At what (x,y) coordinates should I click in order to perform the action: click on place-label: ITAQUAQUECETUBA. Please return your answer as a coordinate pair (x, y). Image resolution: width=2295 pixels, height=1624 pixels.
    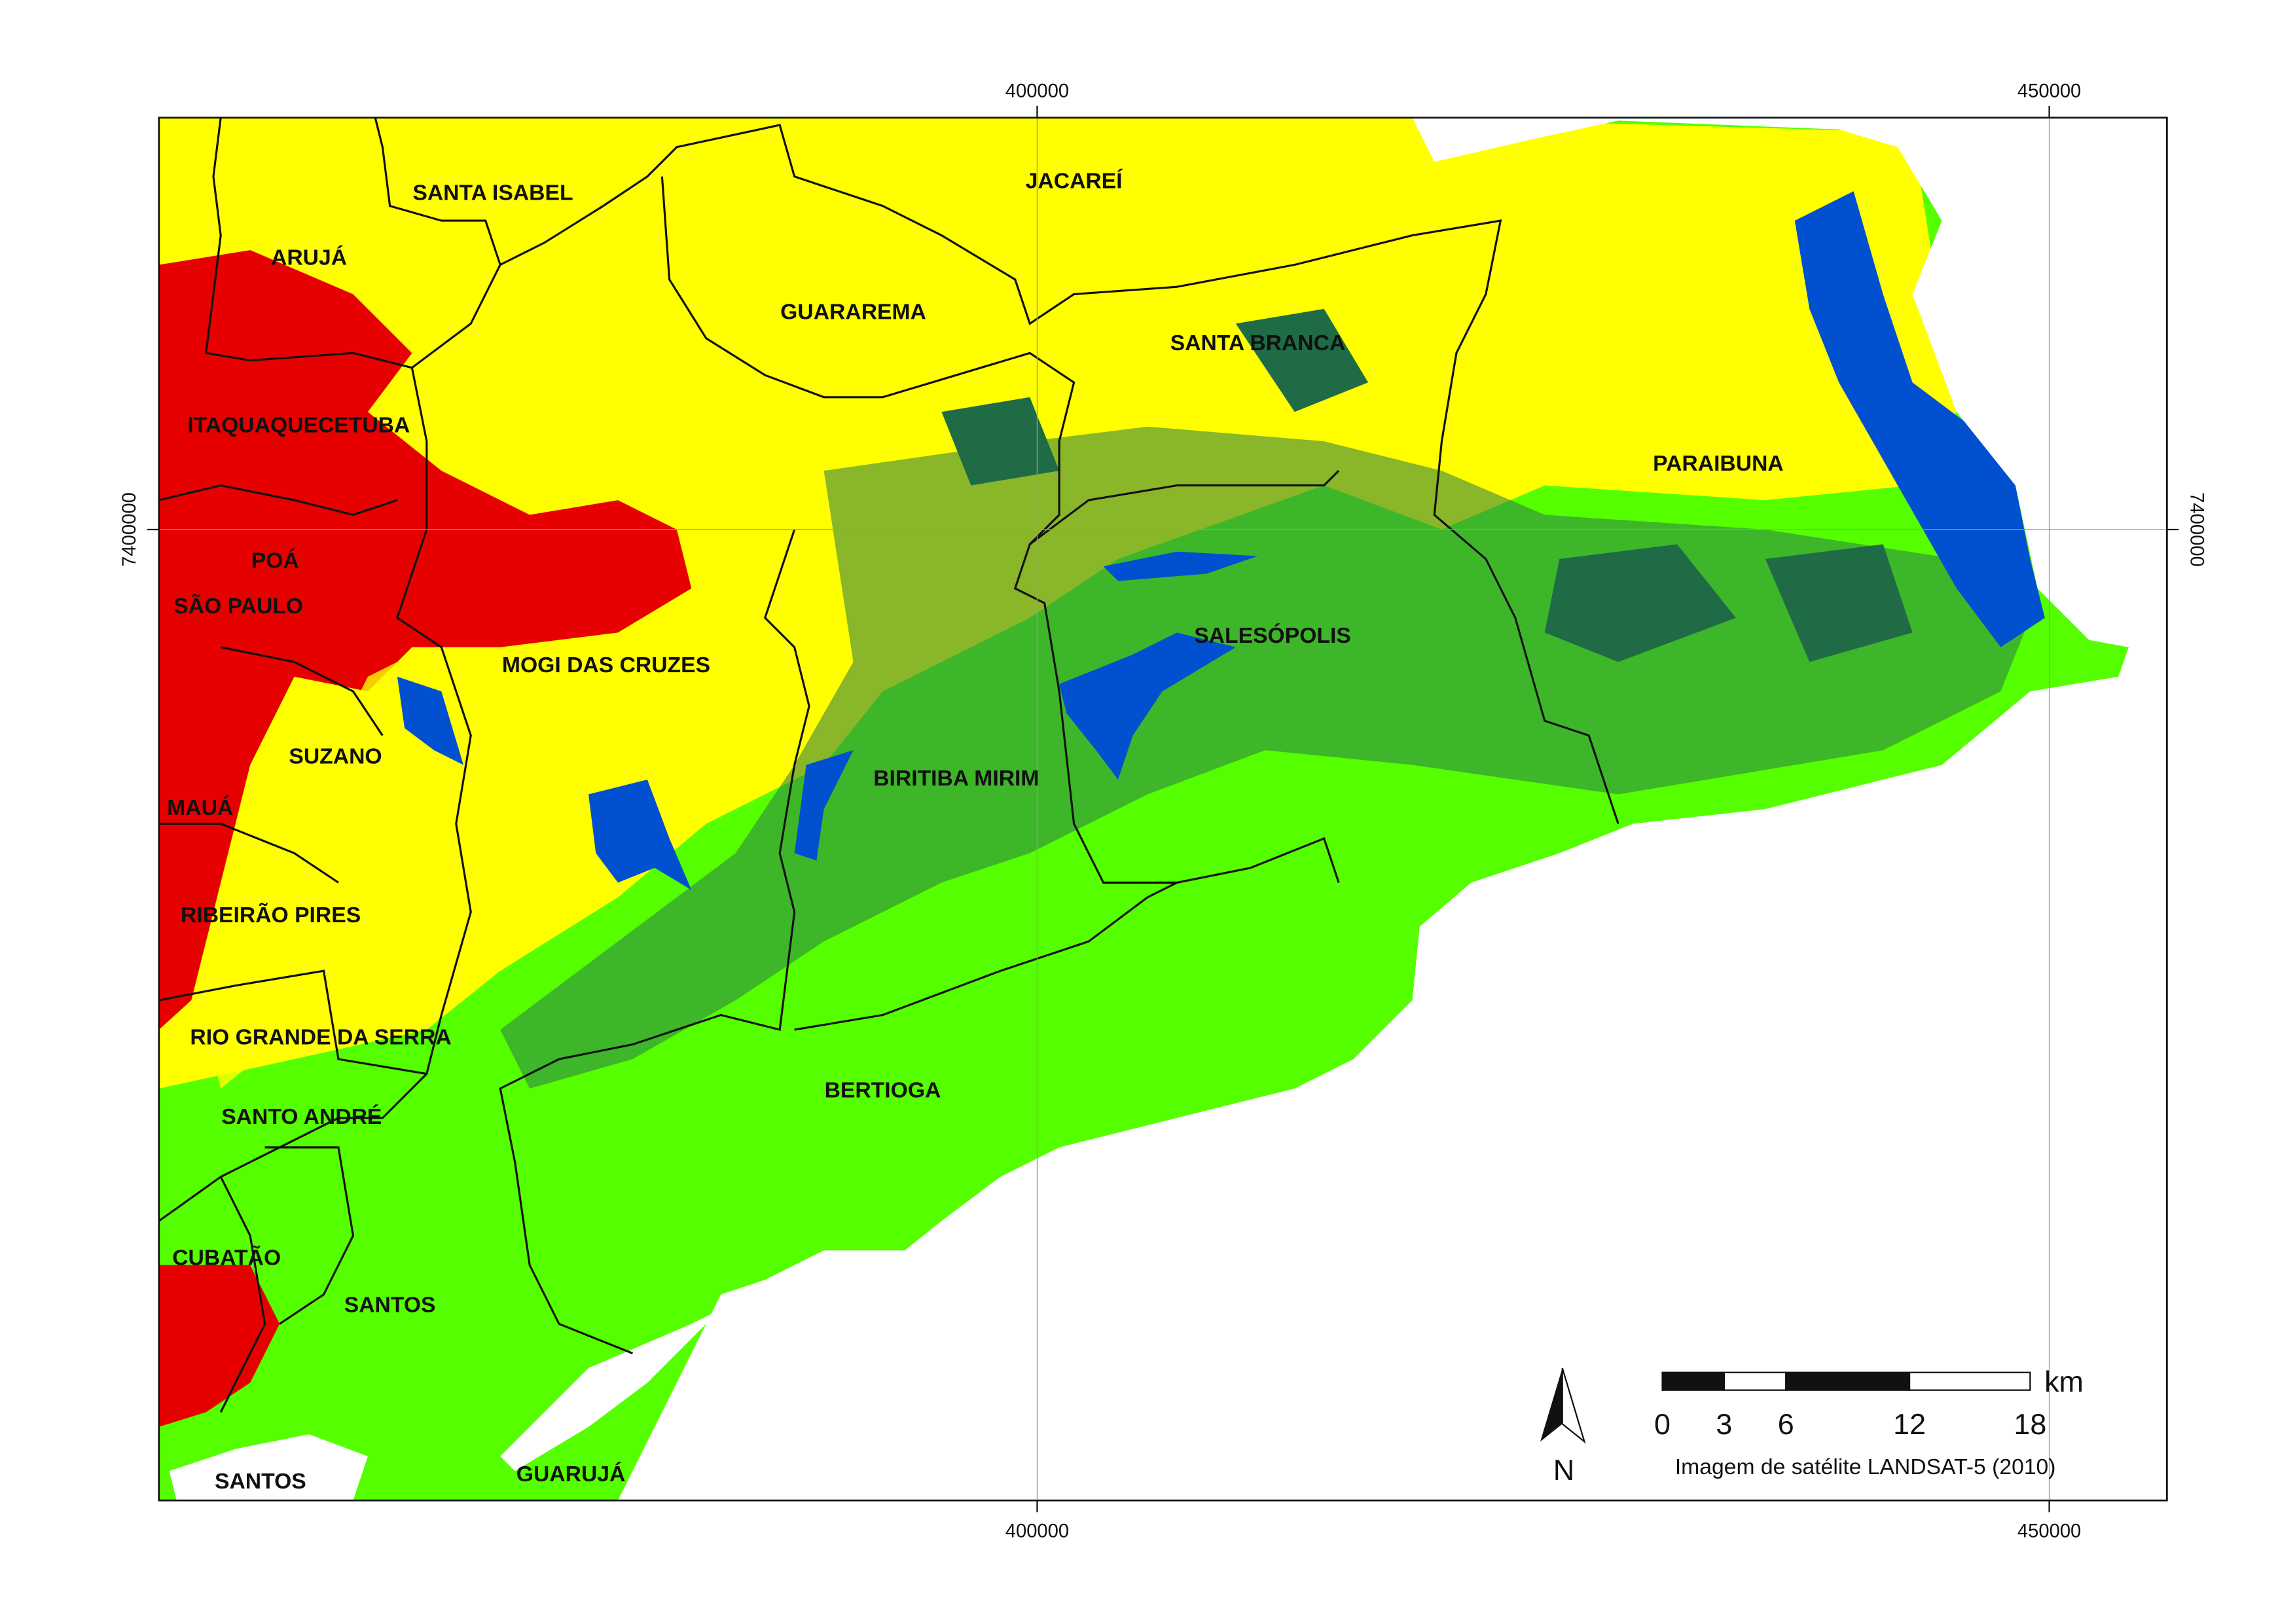
    Looking at the image, I should click on (299, 425).